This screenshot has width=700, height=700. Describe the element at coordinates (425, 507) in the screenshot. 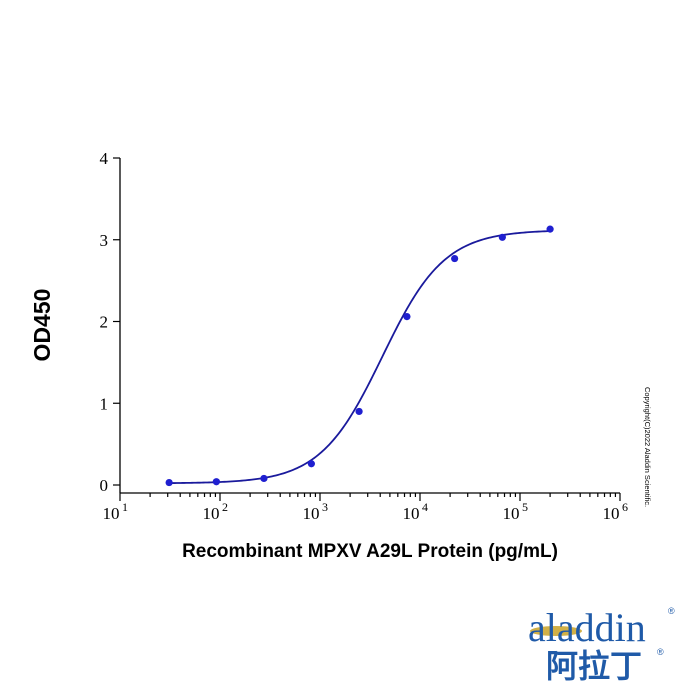

I see `x-tick-exponent: 4` at that location.